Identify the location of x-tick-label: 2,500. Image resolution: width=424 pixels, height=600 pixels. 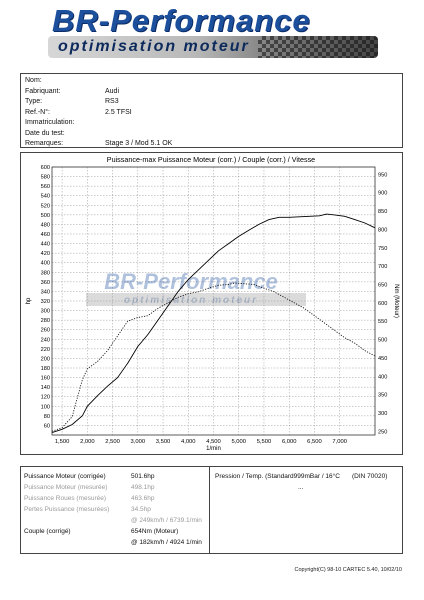
(112, 442).